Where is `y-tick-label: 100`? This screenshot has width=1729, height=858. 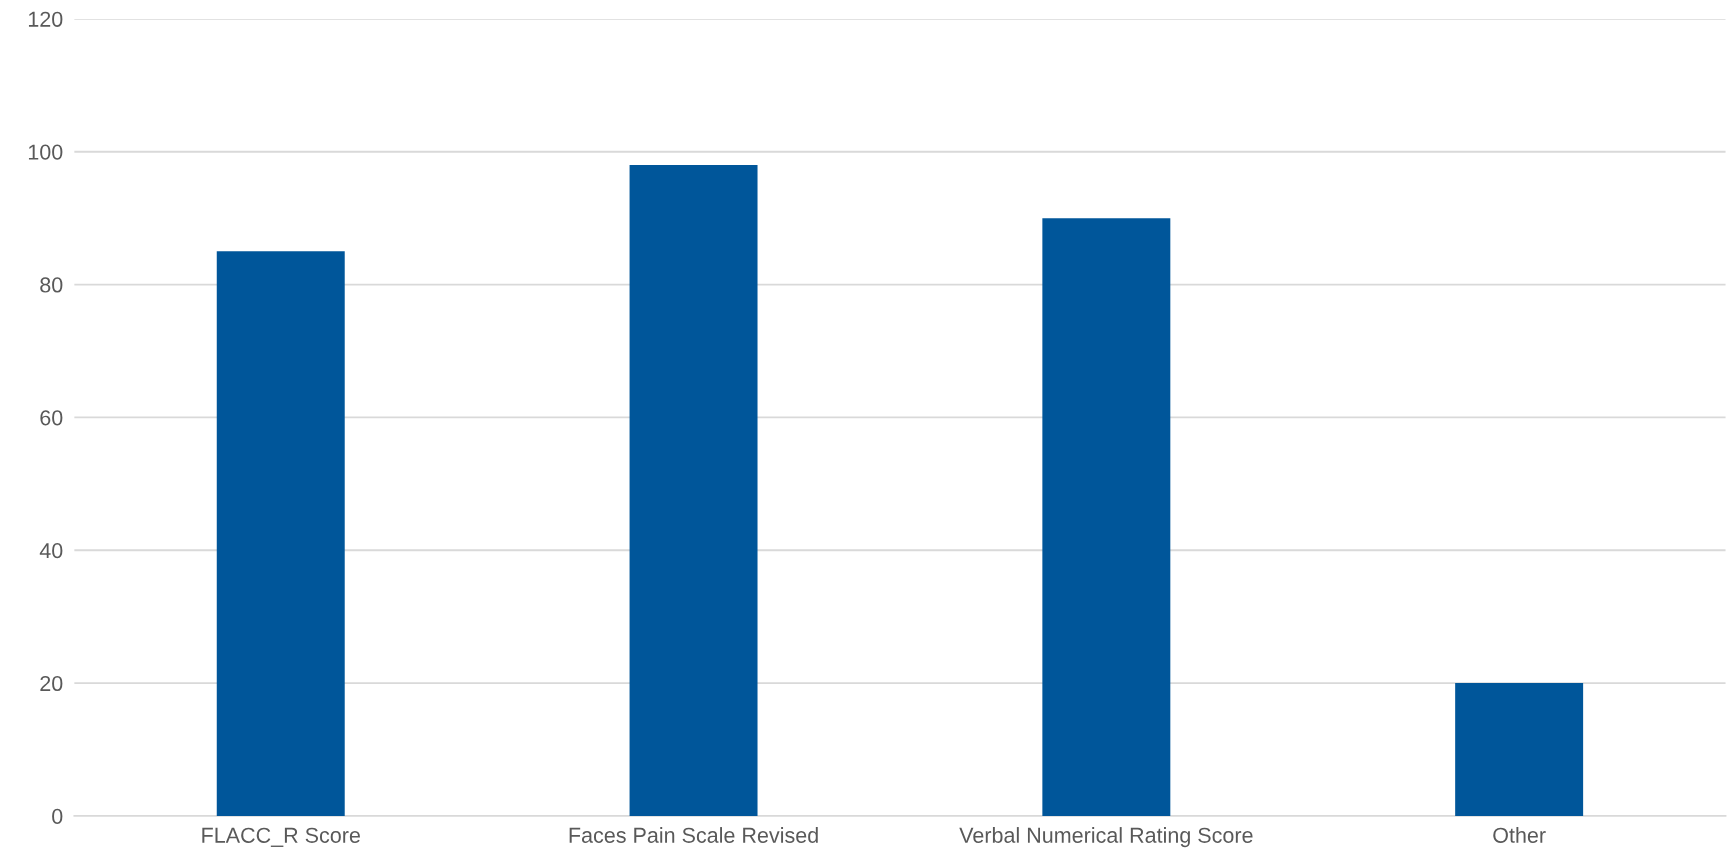 y-tick-label: 100 is located at coordinates (45, 152).